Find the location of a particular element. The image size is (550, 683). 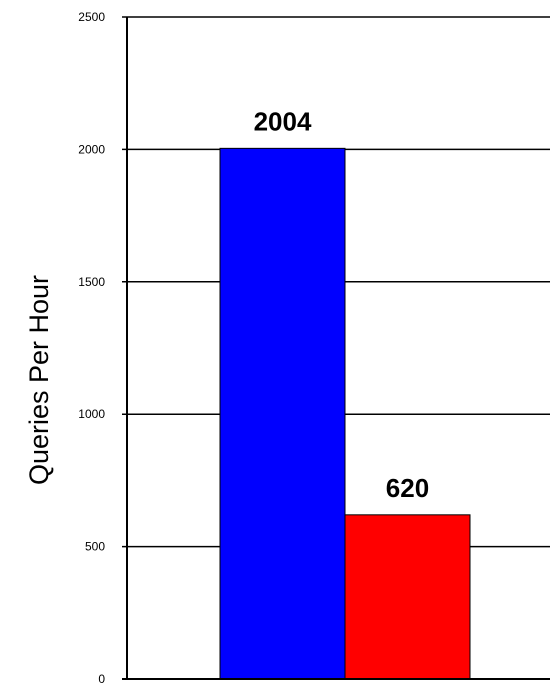

y-tick-label: 2500 is located at coordinates (91, 17).